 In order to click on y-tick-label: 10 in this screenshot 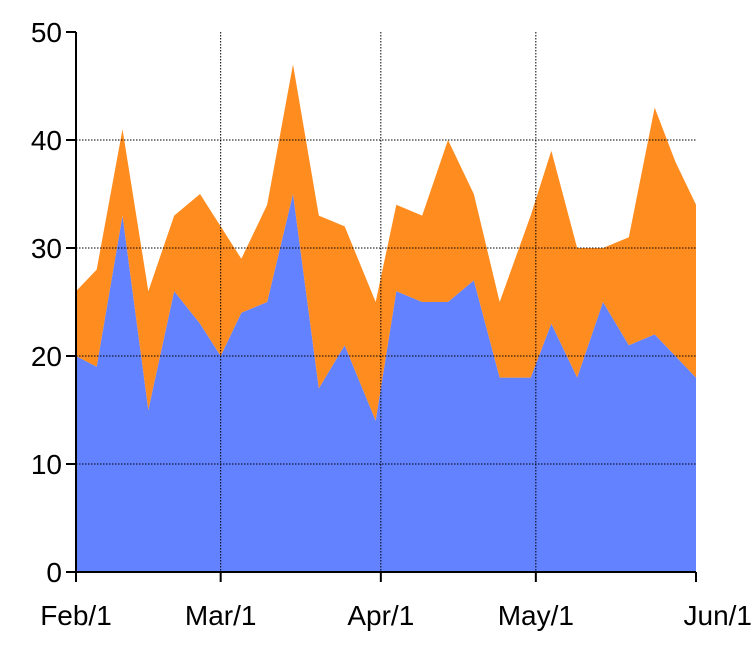, I will do `click(46, 464)`.